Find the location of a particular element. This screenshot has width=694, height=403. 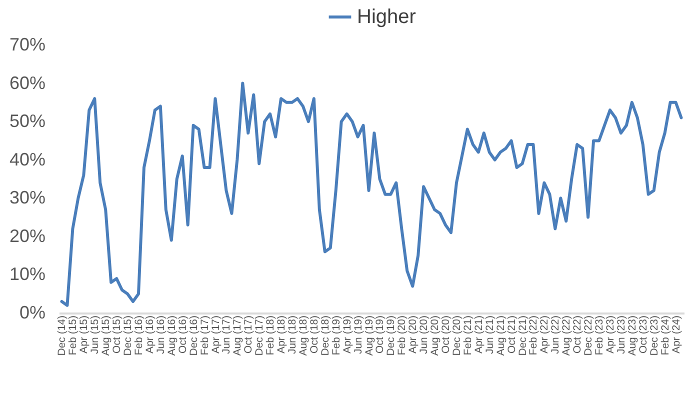

x-tick-label: Aug (20) is located at coordinates (435, 336).